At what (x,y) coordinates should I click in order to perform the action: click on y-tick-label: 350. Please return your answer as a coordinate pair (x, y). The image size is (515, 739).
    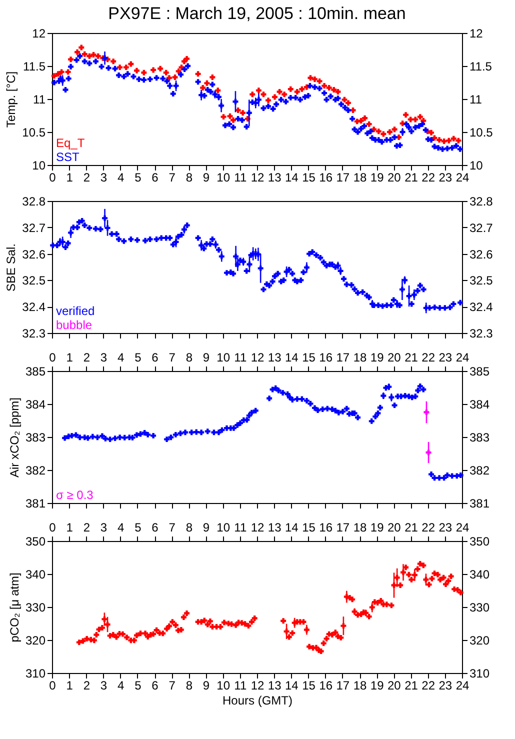
    Looking at the image, I should click on (35, 541).